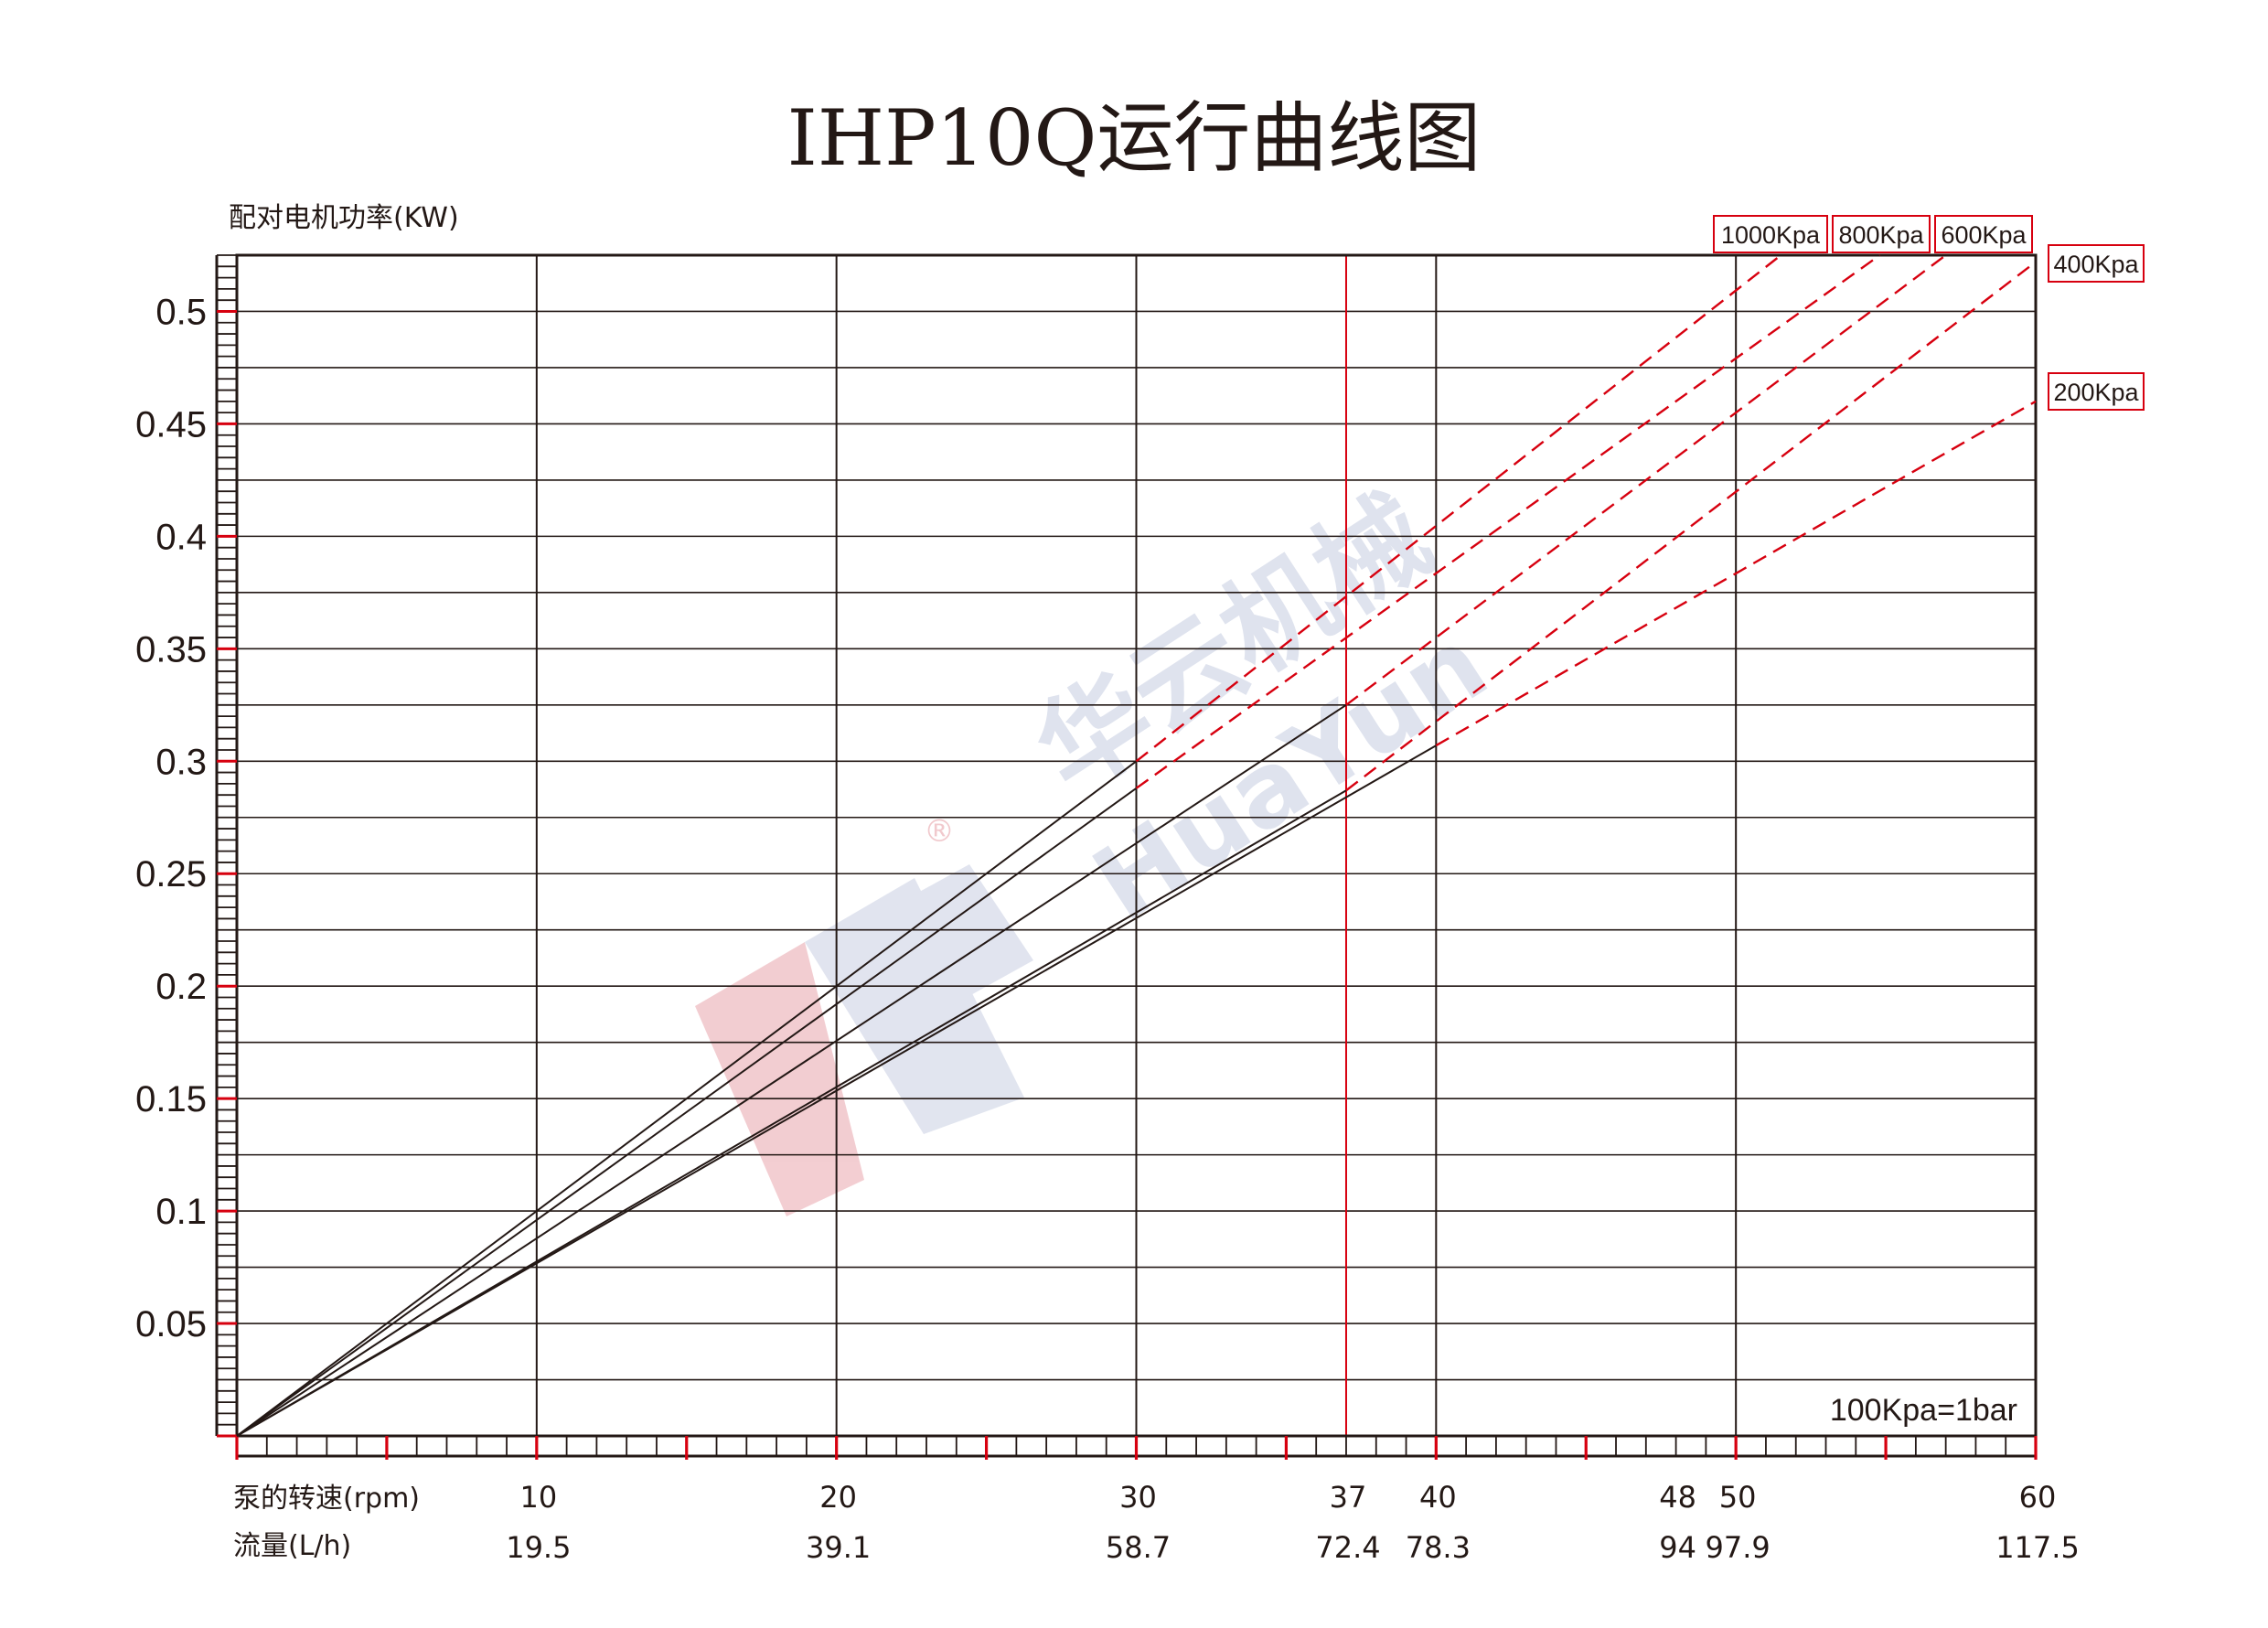 This screenshot has width=2268, height=1628. What do you see at coordinates (171, 1099) in the screenshot?
I see `y-tick-label: 0.15` at bounding box center [171, 1099].